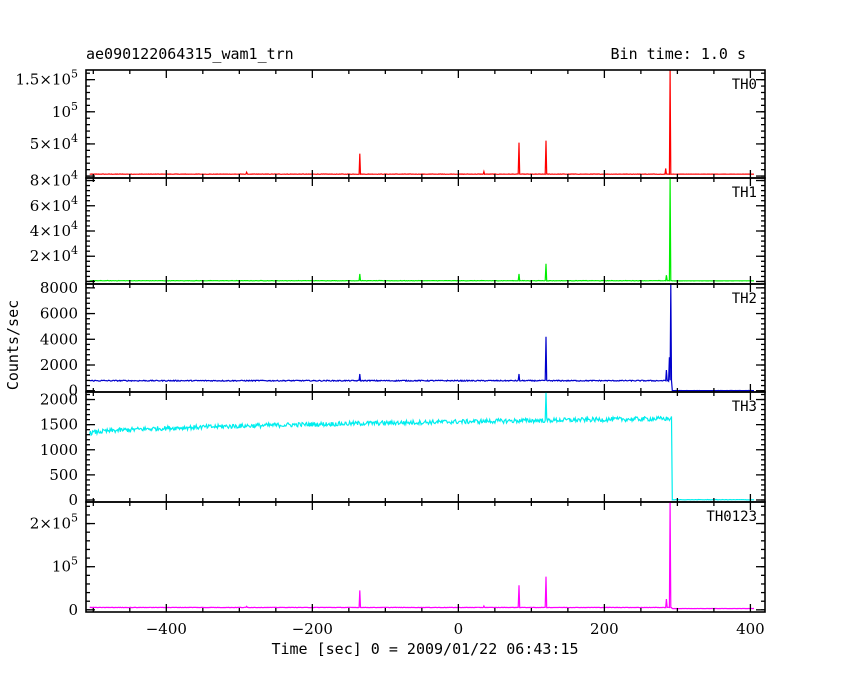 The width and height of the screenshot is (850, 680). I want to click on y-tick-label: 4000, so click(59, 339).